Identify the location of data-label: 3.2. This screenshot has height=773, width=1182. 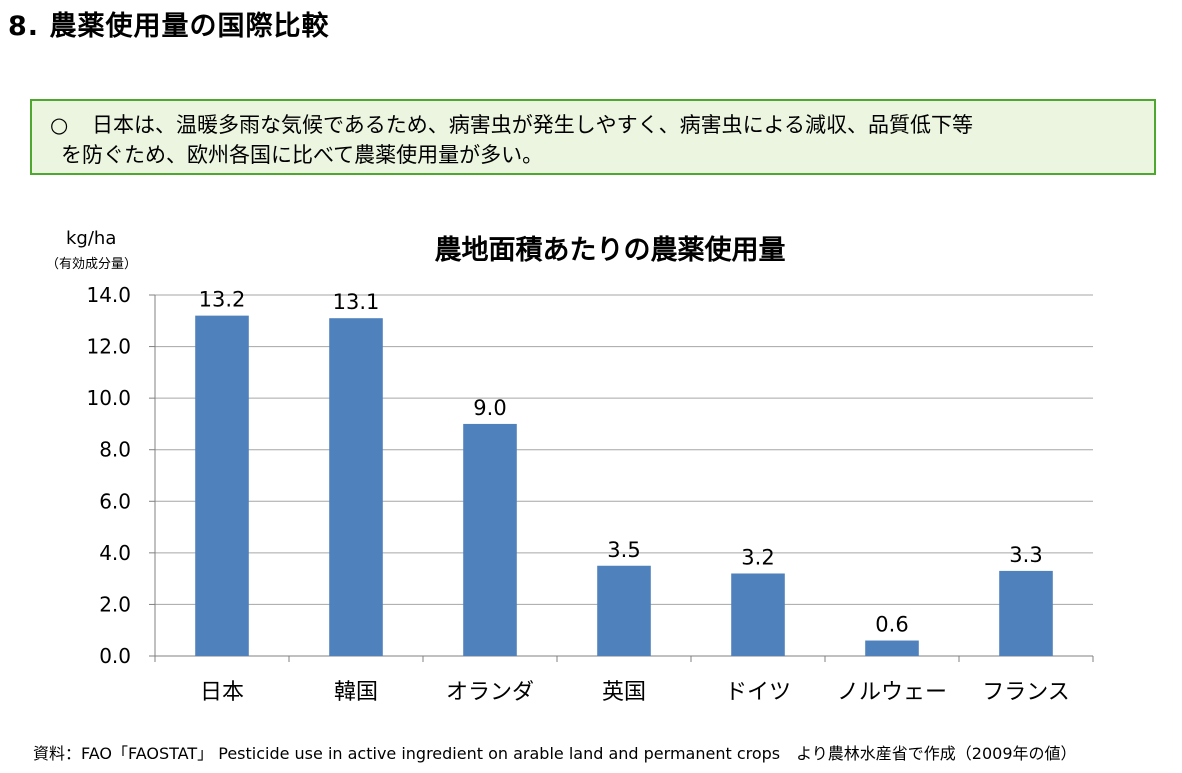
(757, 557).